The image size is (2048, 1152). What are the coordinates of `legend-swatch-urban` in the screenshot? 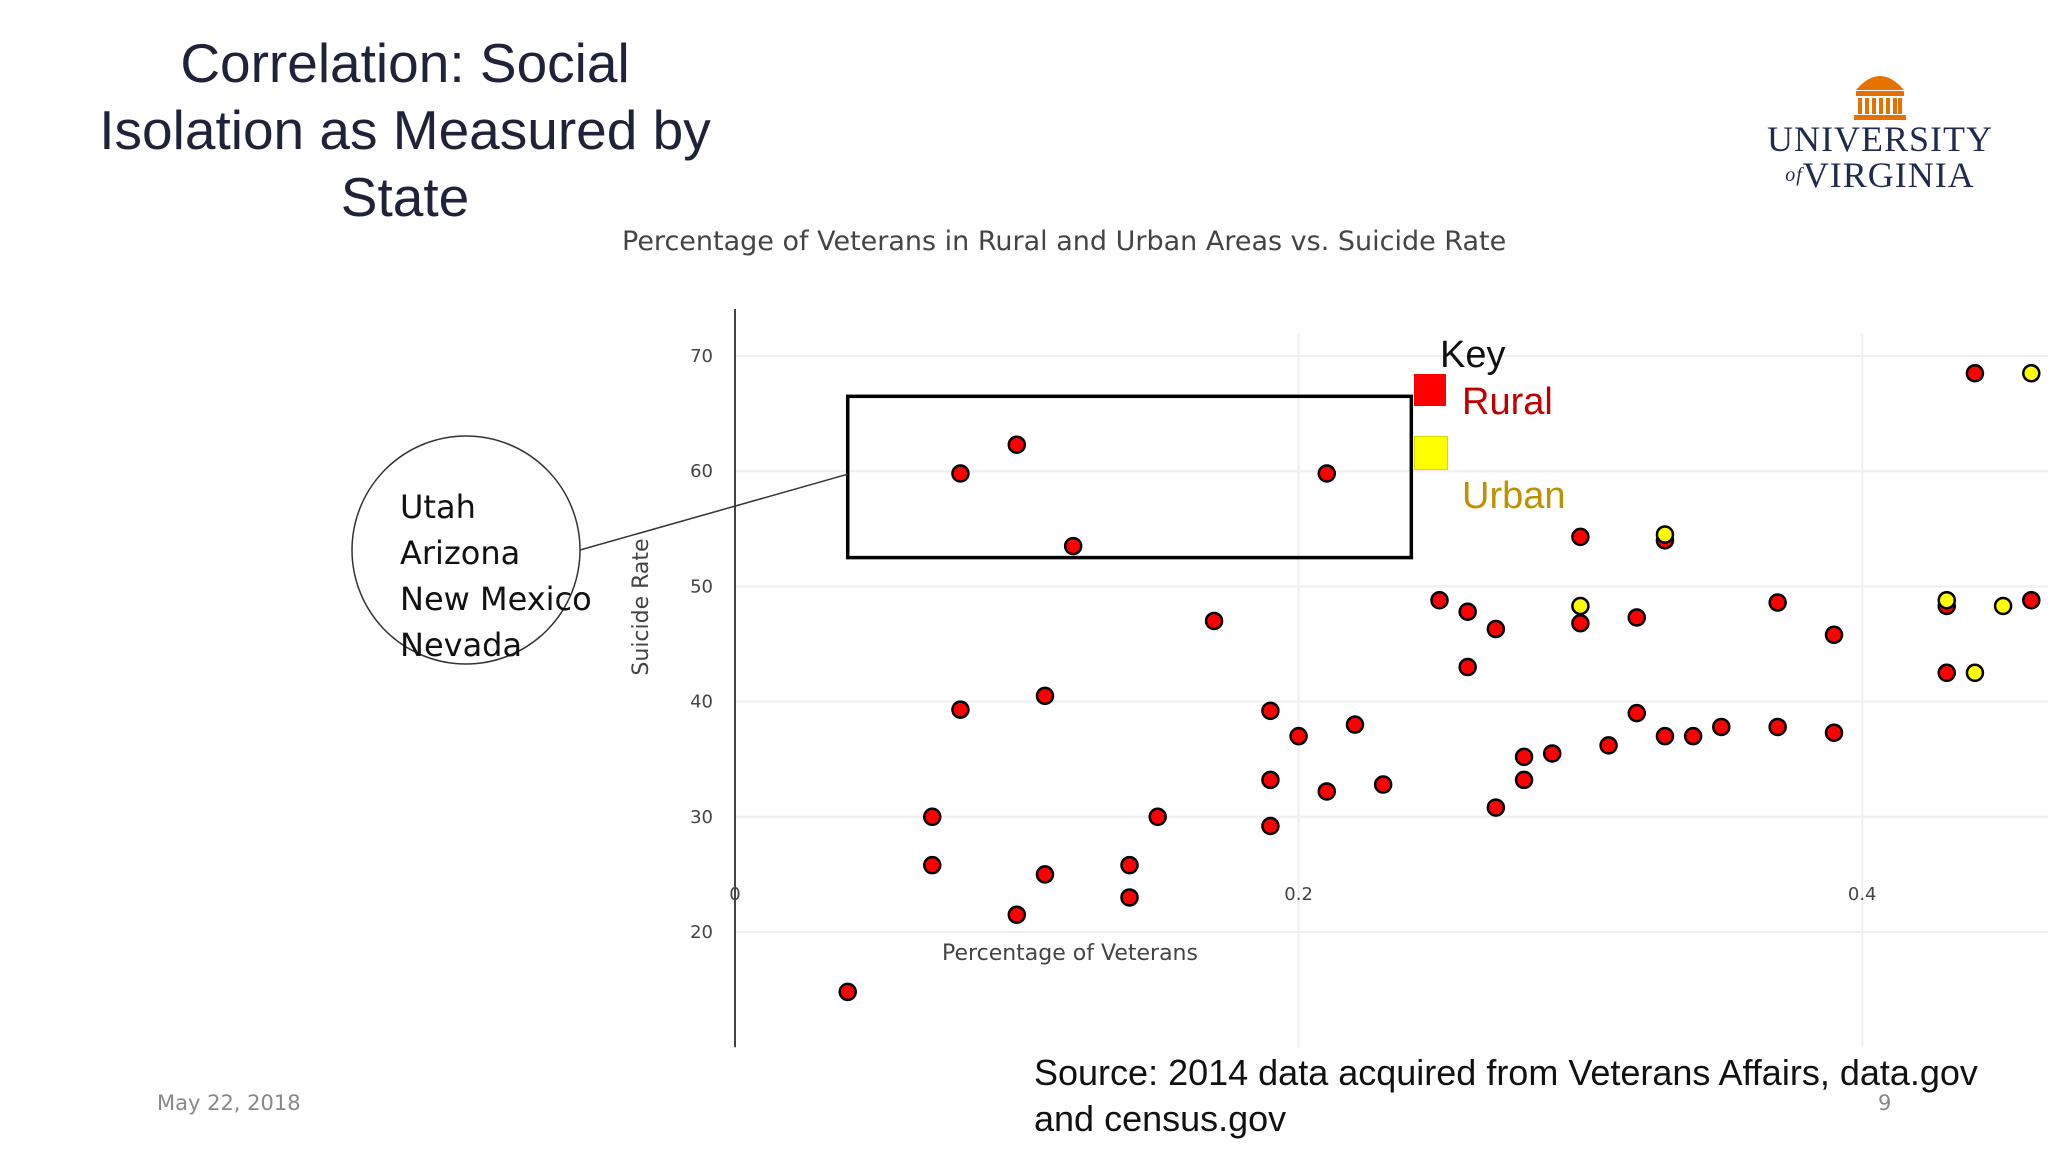 It's located at (1431, 453).